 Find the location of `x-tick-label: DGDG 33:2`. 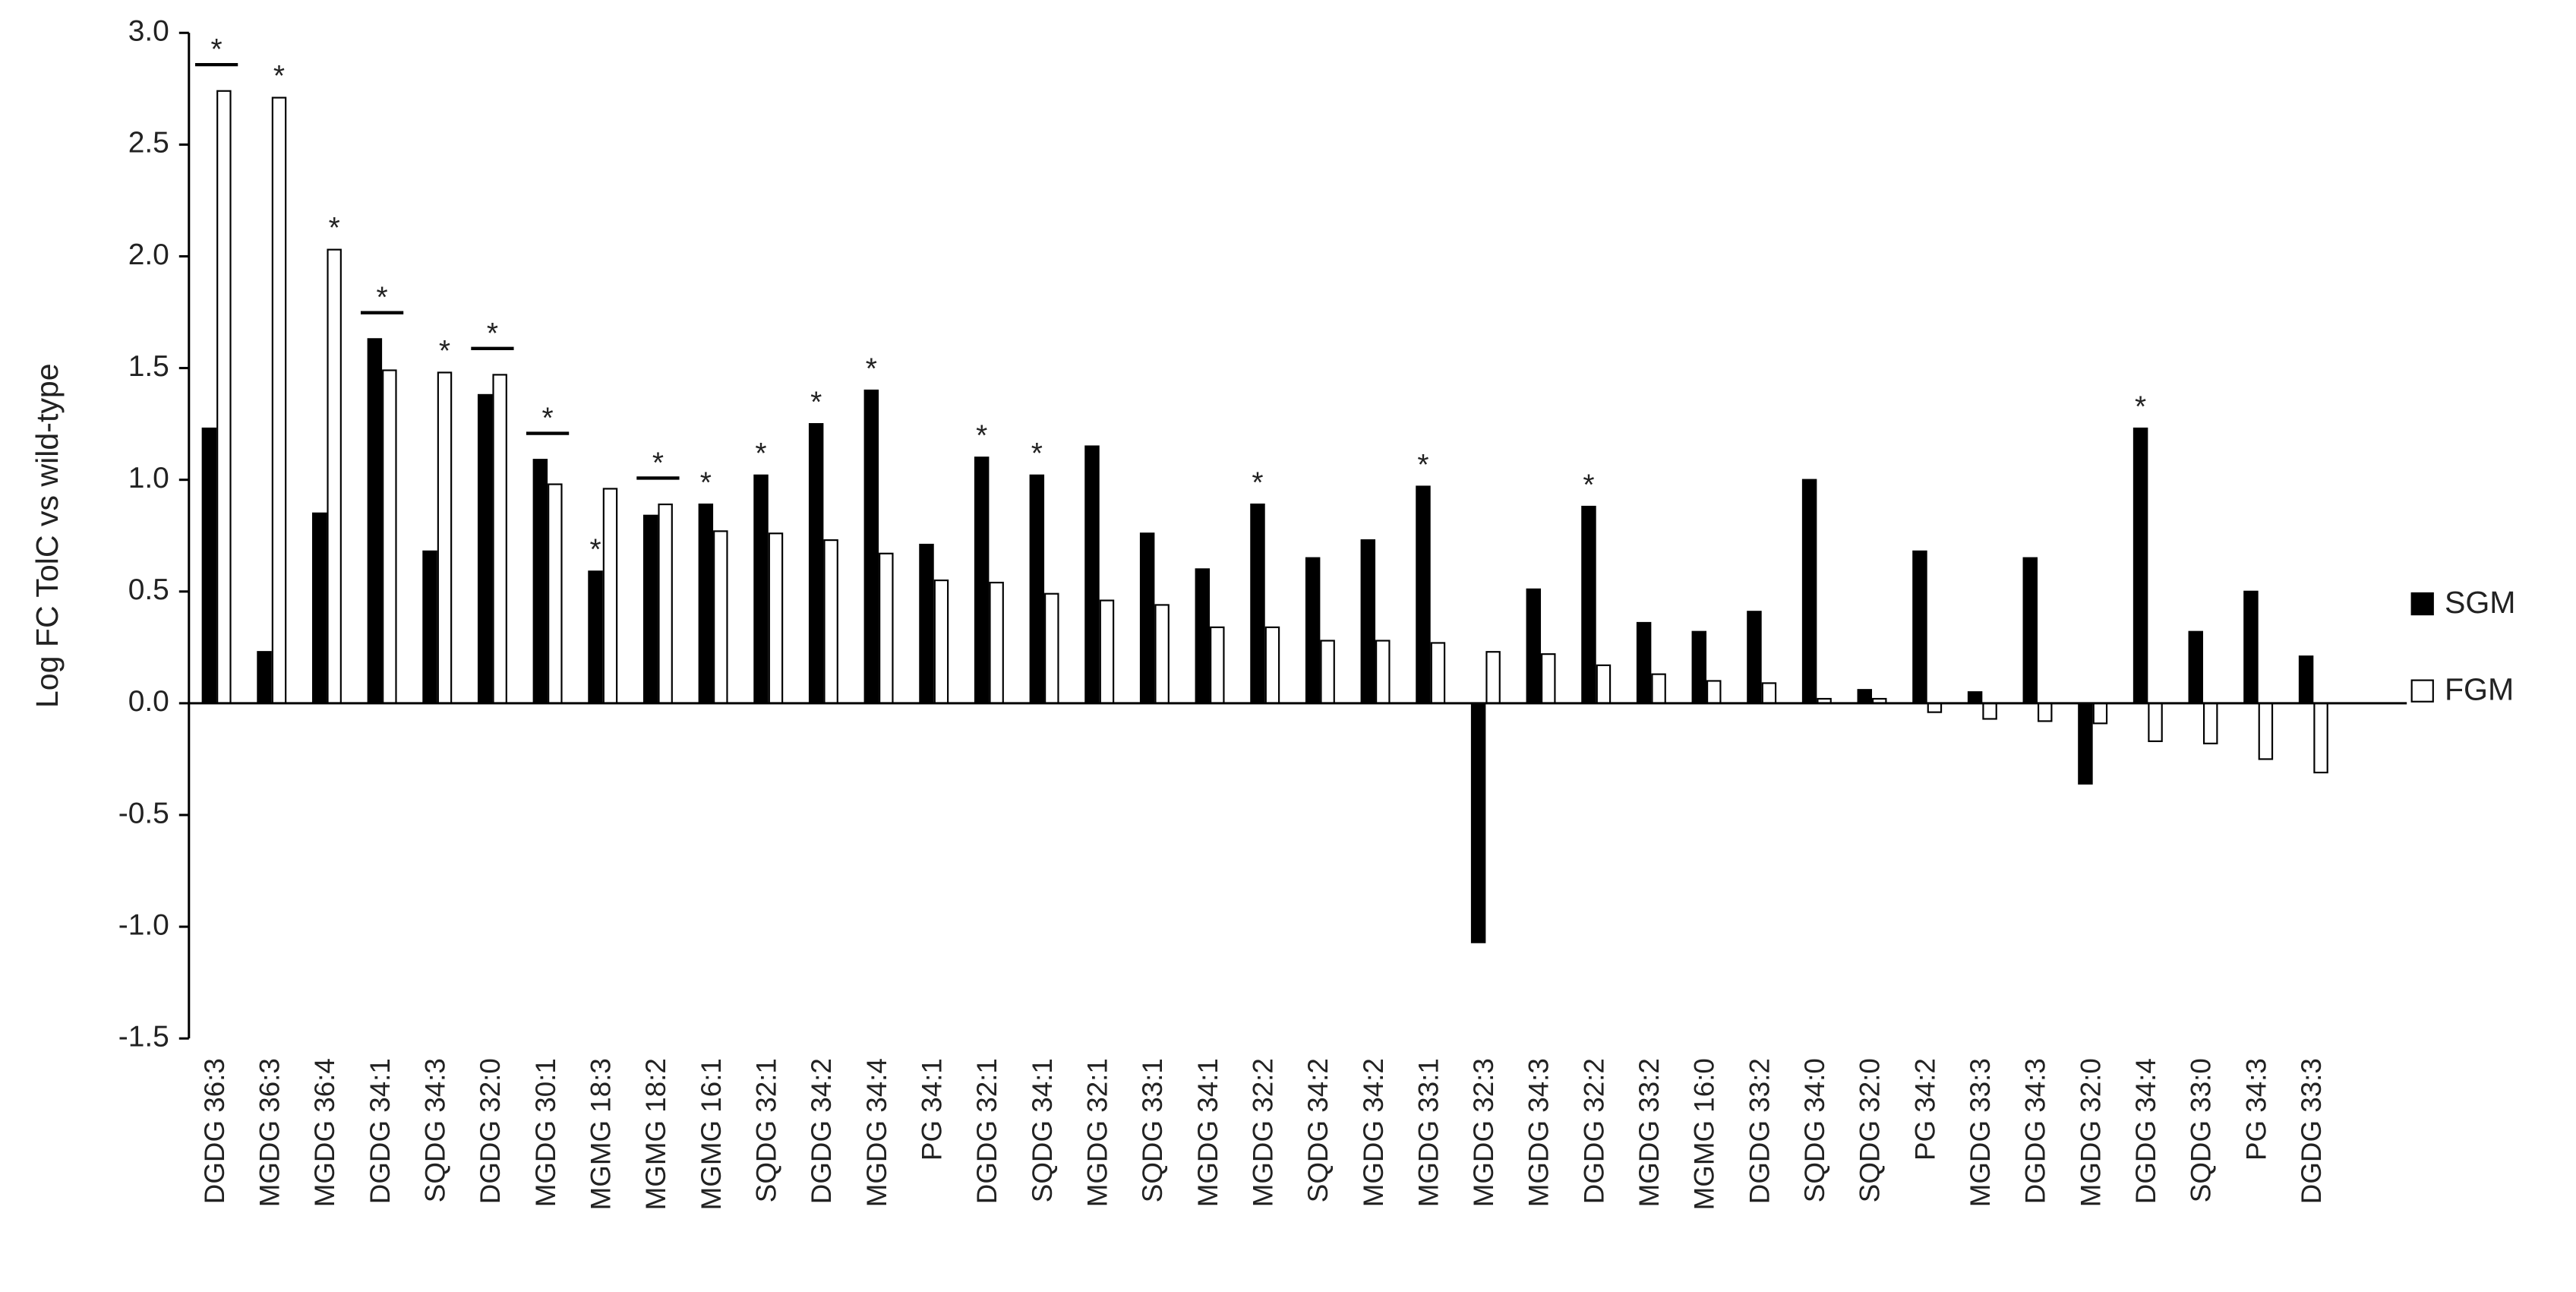

x-tick-label: DGDG 33:2 is located at coordinates (1760, 1131).